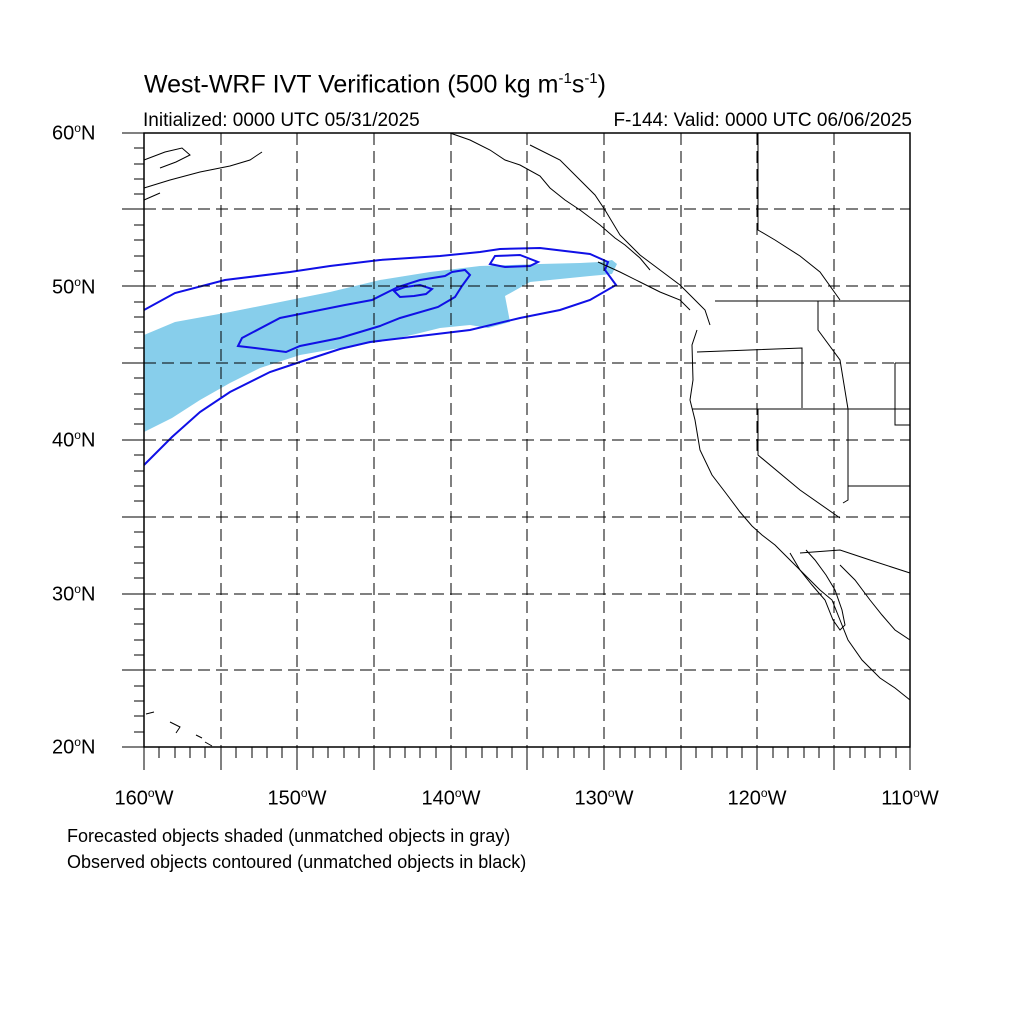 The image size is (1024, 1024). Describe the element at coordinates (799, 217) in the screenshot. I see `alaska-border` at that location.